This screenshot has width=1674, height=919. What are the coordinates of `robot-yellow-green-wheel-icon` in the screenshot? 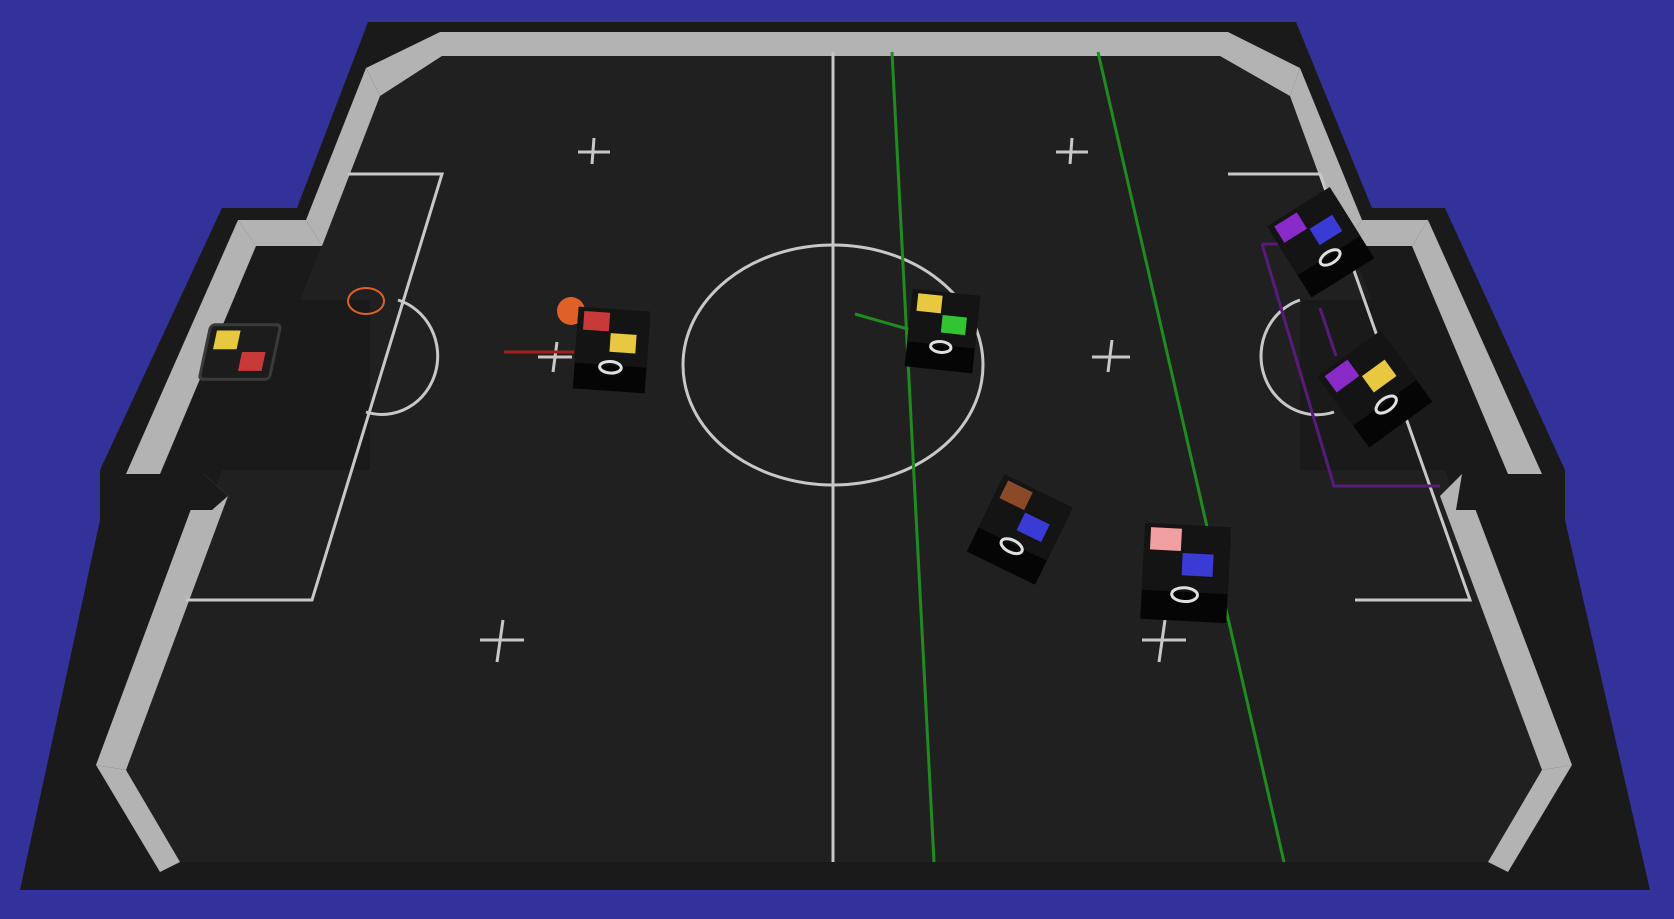 It's located at (941, 346).